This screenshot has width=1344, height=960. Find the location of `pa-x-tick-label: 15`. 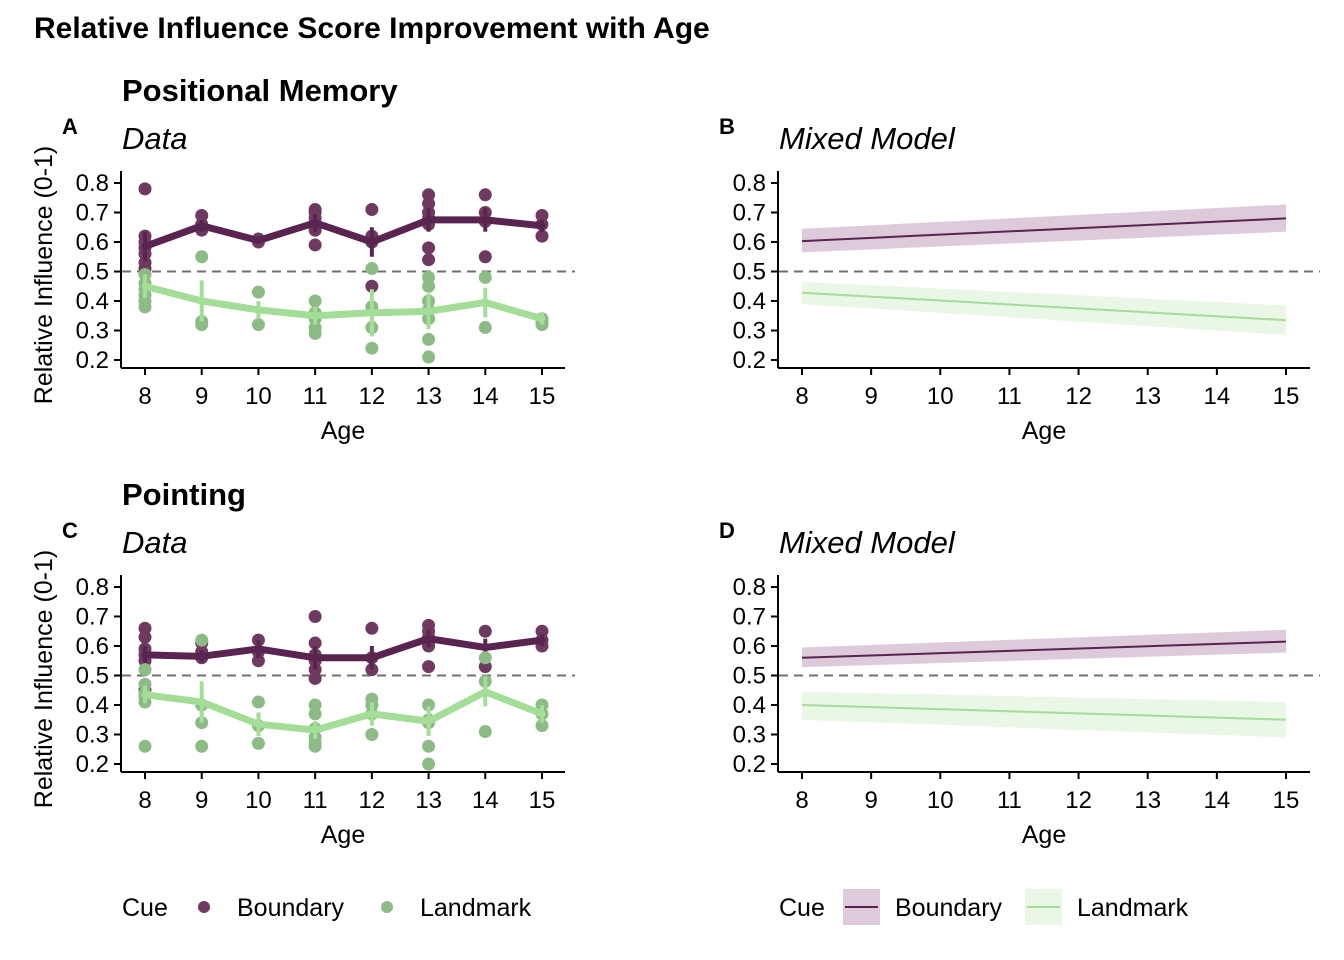

pa-x-tick-label: 15 is located at coordinates (542, 396).